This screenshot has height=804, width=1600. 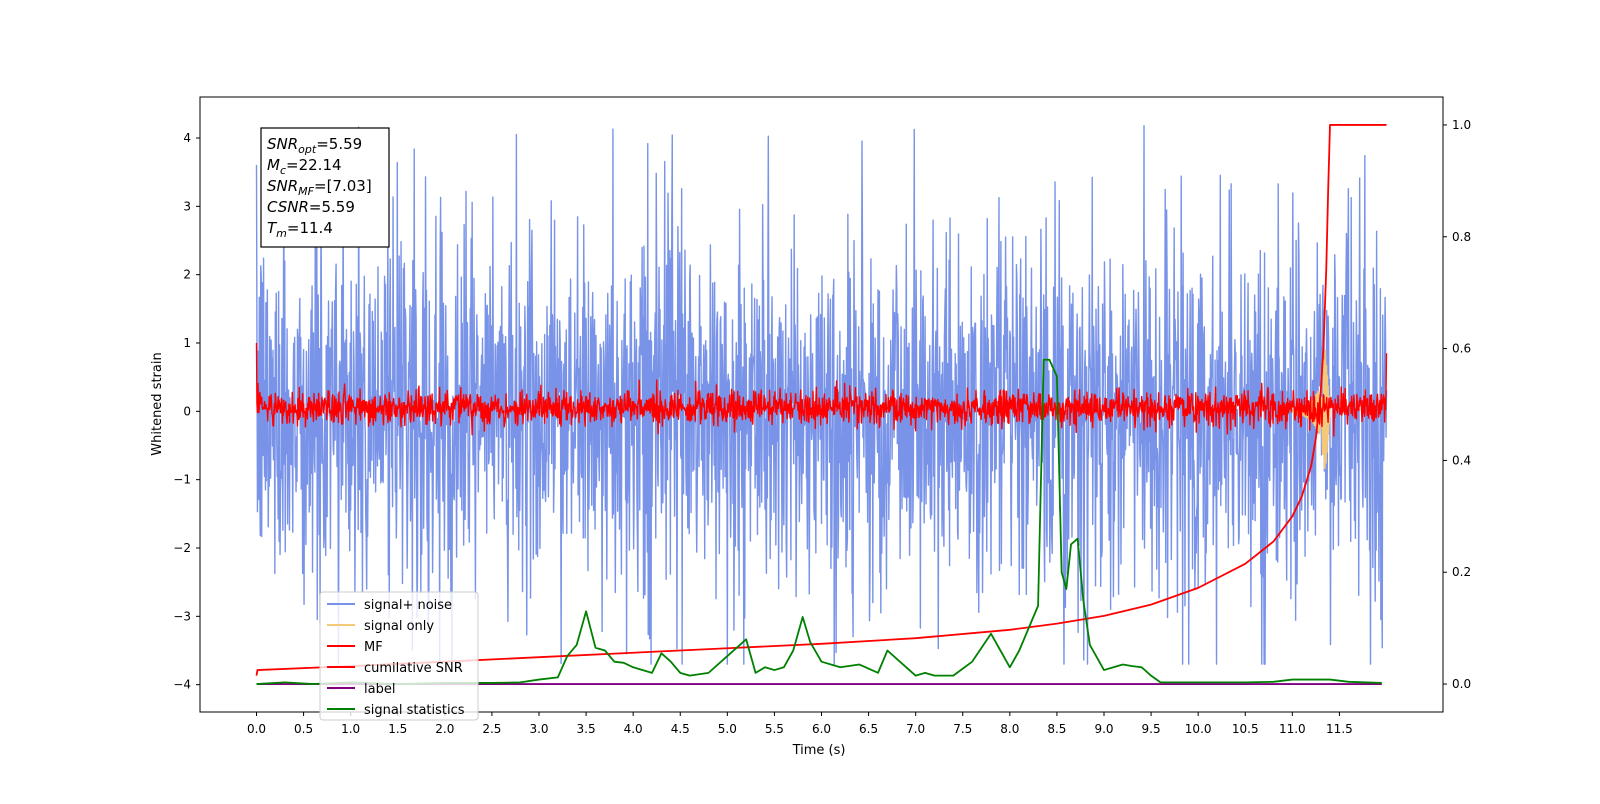 What do you see at coordinates (350, 729) in the screenshot?
I see `x-tick-label: 1.0` at bounding box center [350, 729].